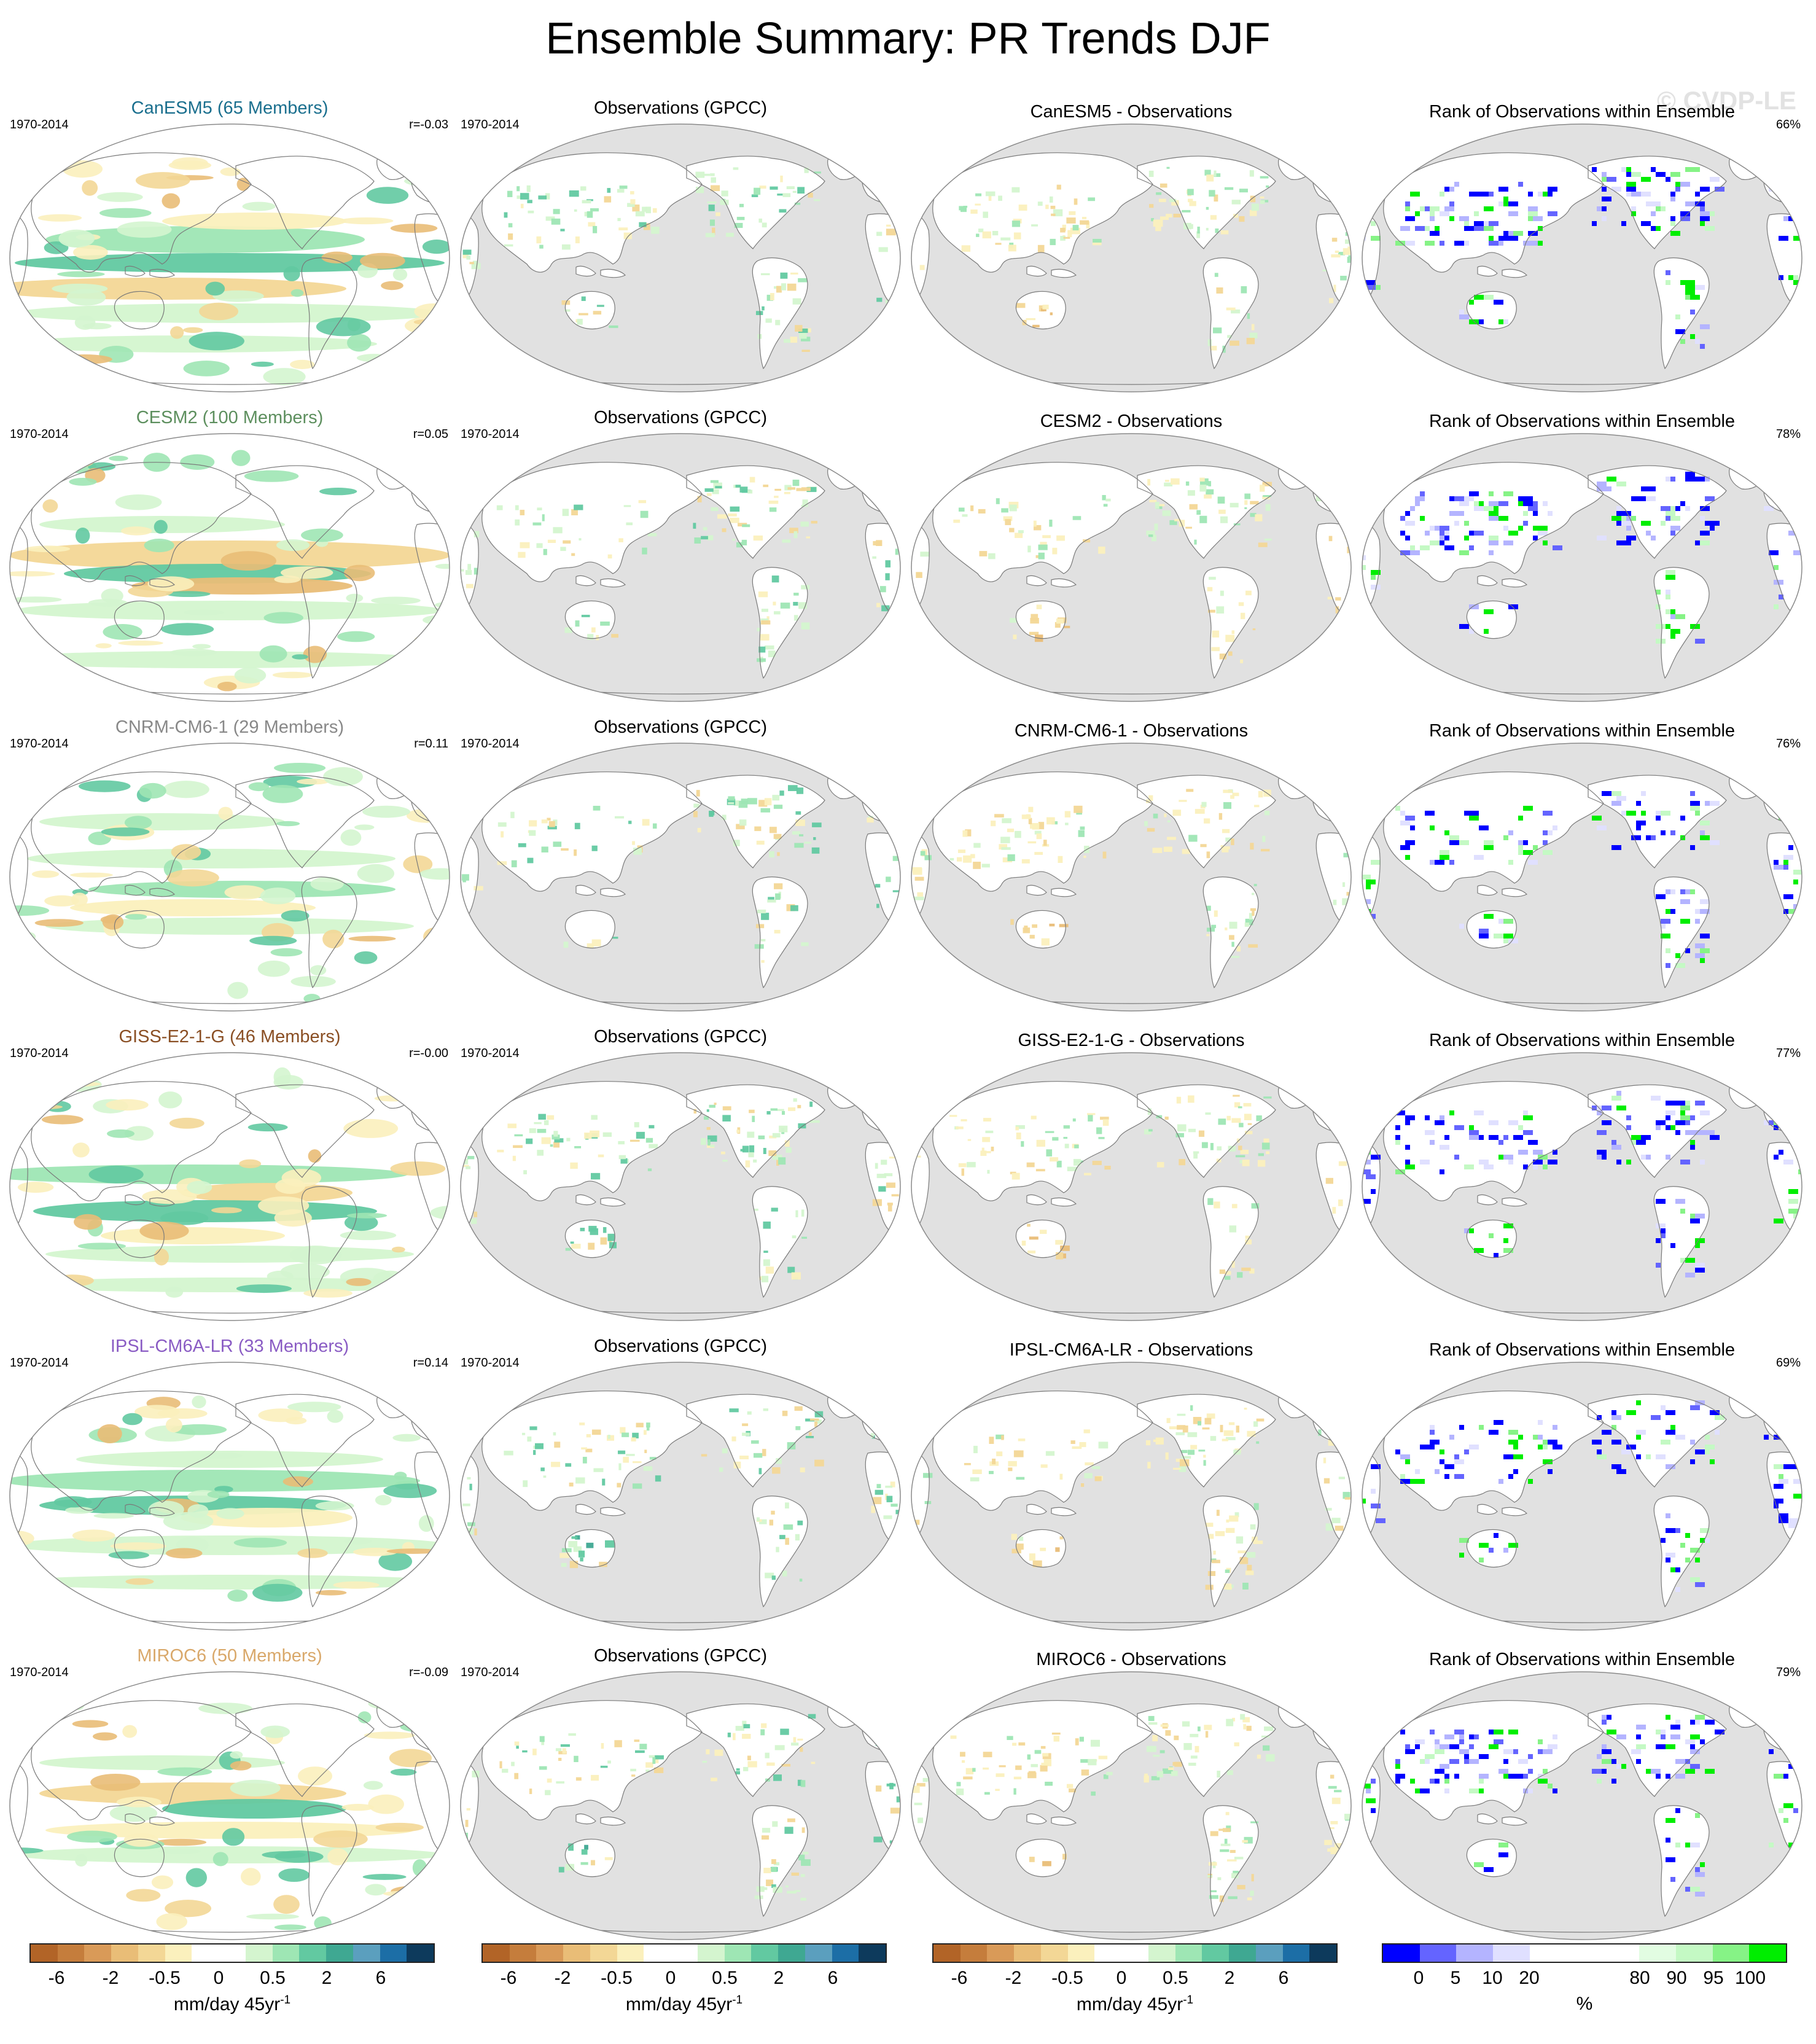  I want to click on pattern-correlation: r=0.14, so click(430, 1363).